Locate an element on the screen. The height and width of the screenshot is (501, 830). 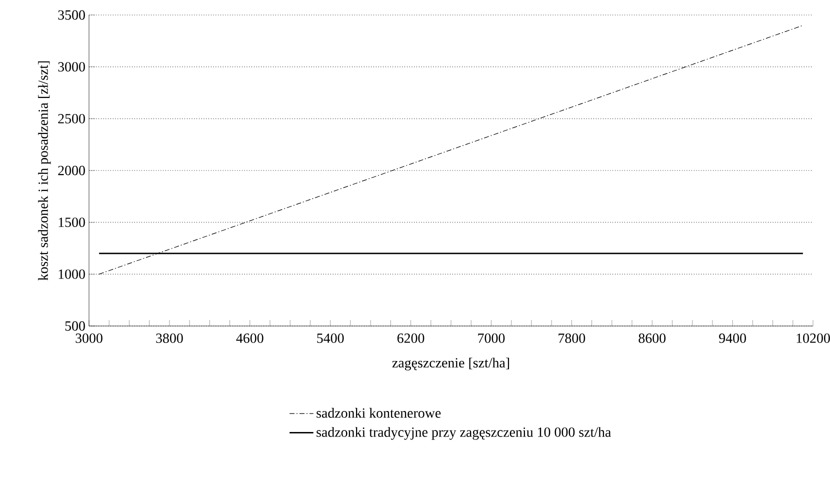
x-tick-label: 4600 is located at coordinates (250, 338).